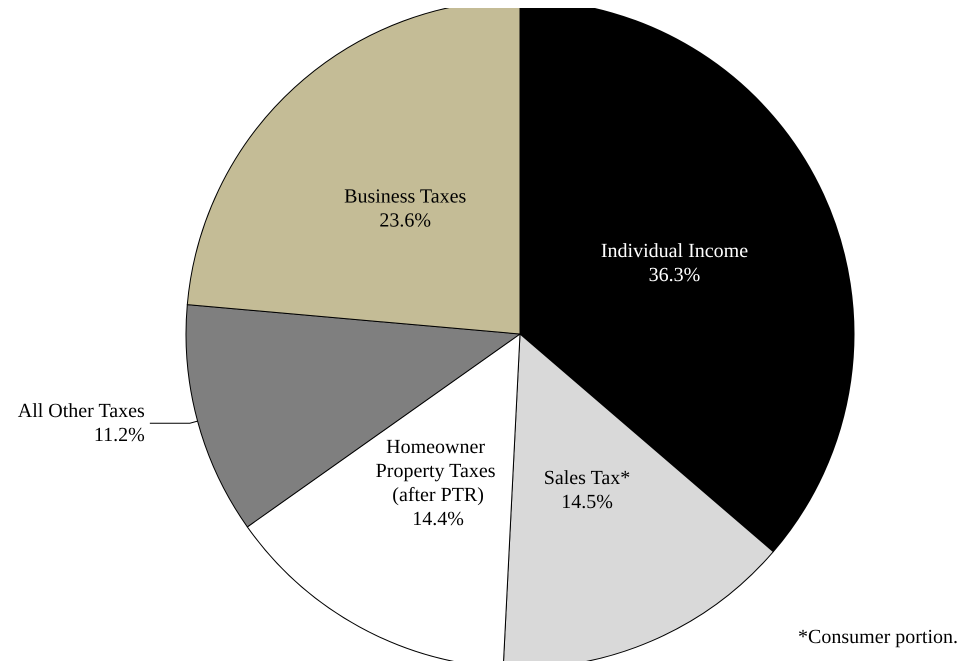 This screenshot has height=669, width=974. I want to click on slice-label: Individual Income, so click(674, 251).